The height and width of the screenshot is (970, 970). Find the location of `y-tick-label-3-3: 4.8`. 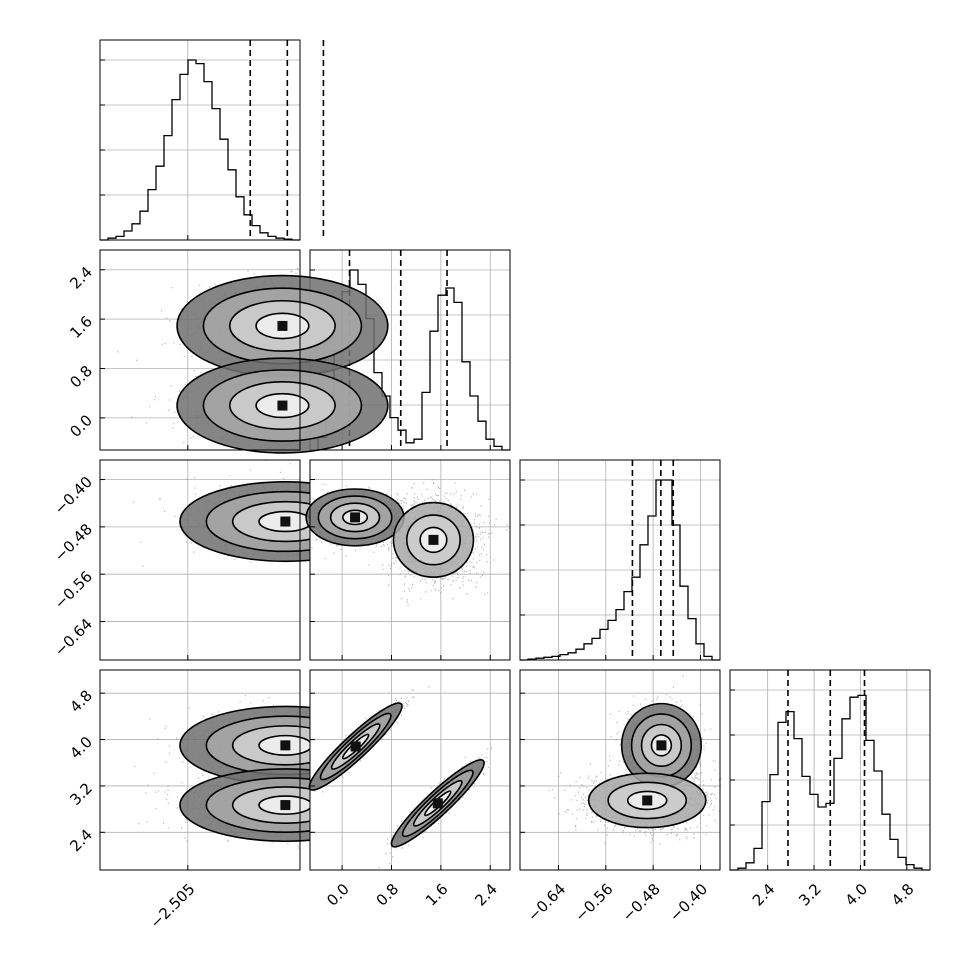

y-tick-label-3-3: 4.8 is located at coordinates (81, 701).